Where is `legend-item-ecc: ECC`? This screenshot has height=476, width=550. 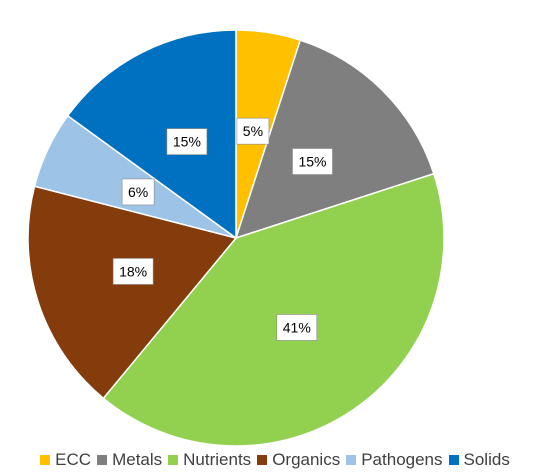
legend-item-ecc: ECC is located at coordinates (65, 460).